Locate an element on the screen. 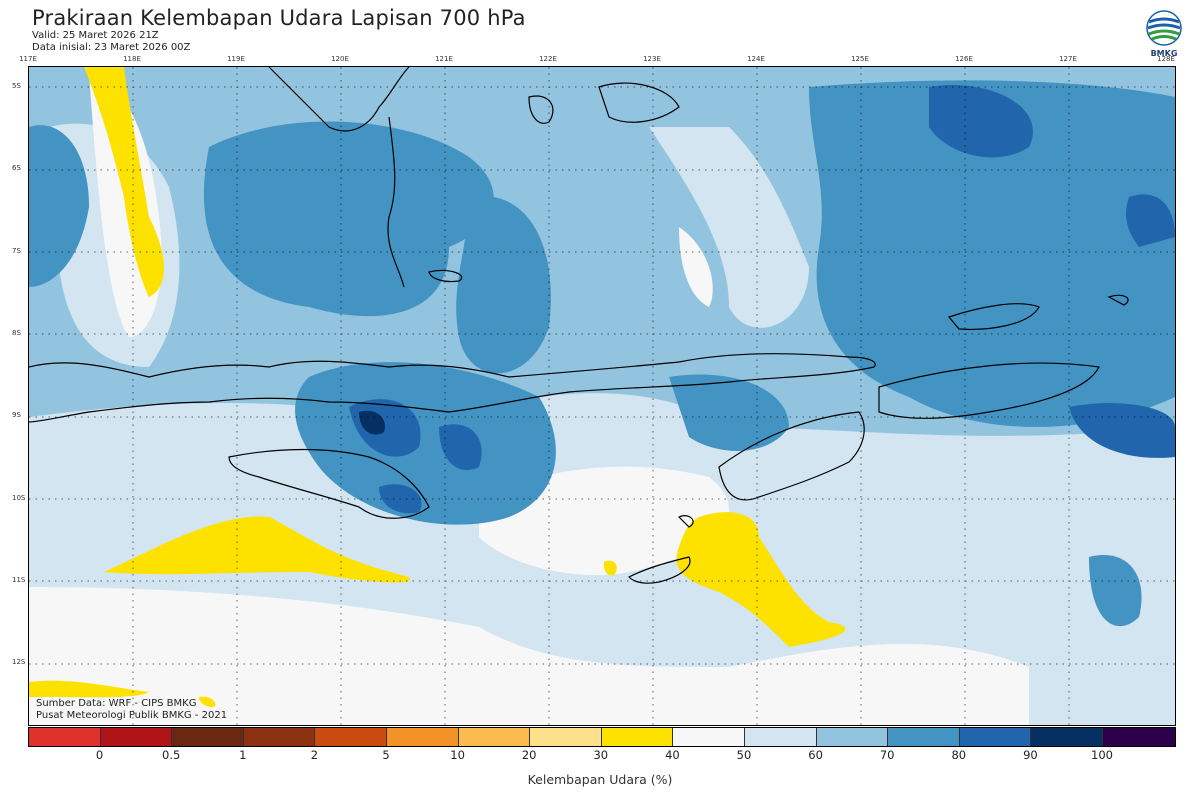 The width and height of the screenshot is (1200, 800). lon-label: 124E is located at coordinates (756, 59).